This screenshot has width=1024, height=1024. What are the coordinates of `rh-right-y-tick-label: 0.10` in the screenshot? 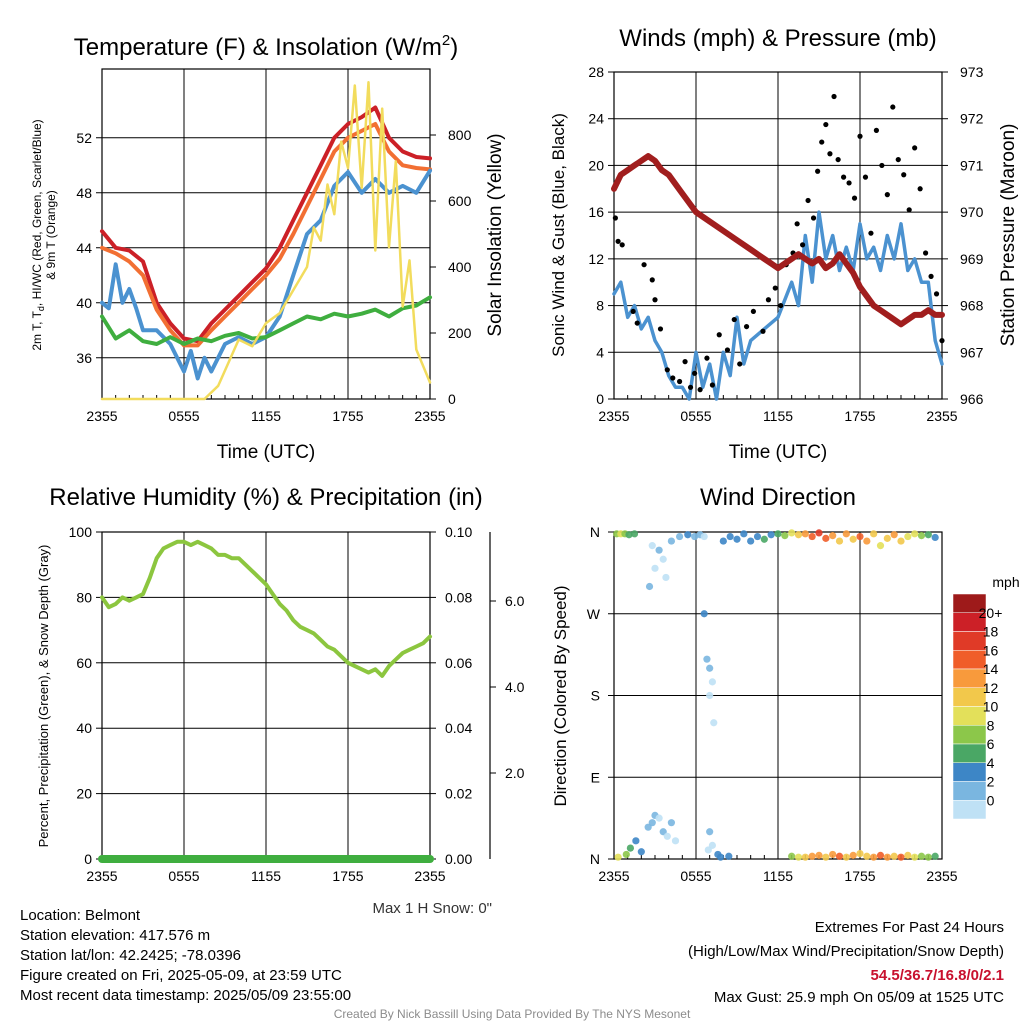 It's located at (458, 532).